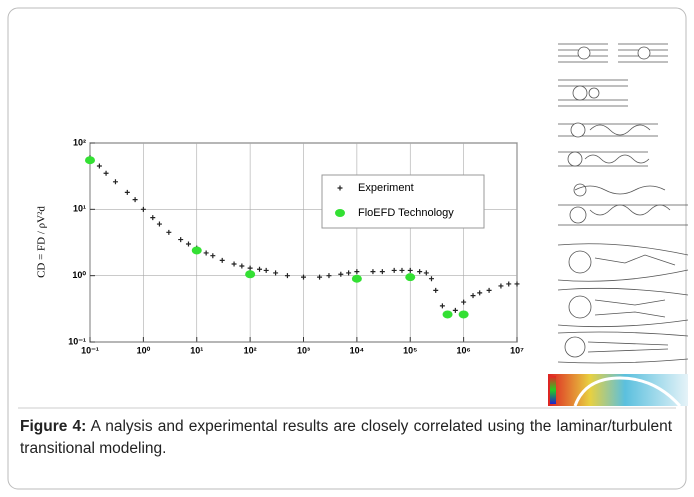 This screenshot has width=694, height=497. I want to click on legend-label: Experiment, so click(386, 188).